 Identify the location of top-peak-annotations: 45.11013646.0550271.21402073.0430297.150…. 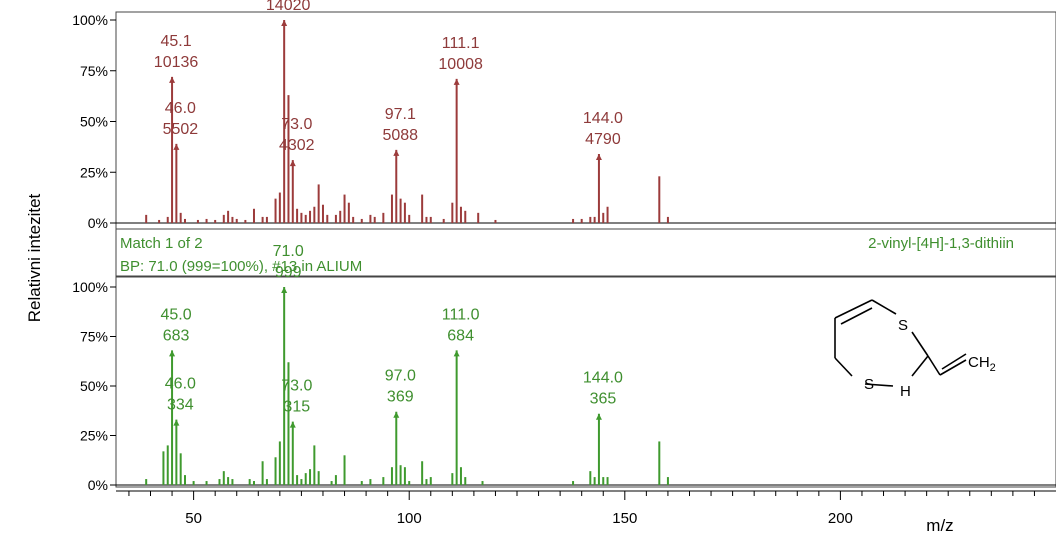
(388, 83).